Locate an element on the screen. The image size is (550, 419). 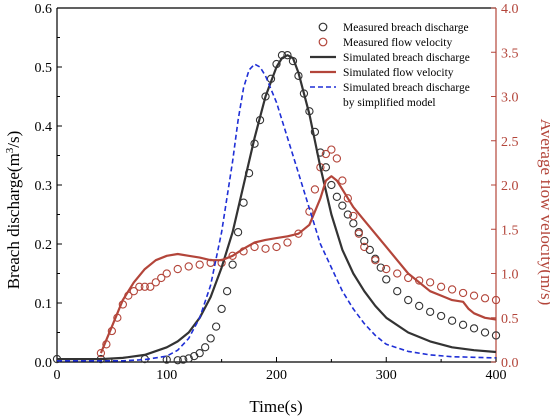
left-y-axis-ticks: 0.0 0.1 0.2 0.3 0.4 0.5 0.6 is located at coordinates (48, 186).